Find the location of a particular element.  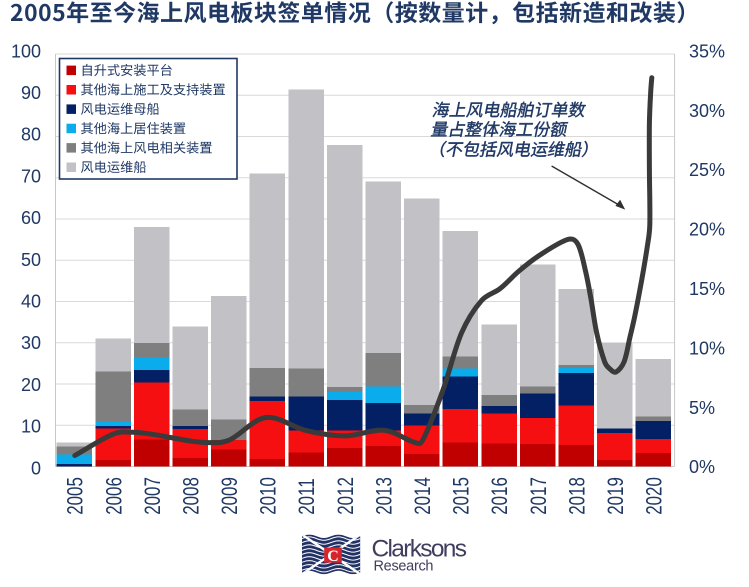

svg-text: 20 is located at coordinates (31, 385).